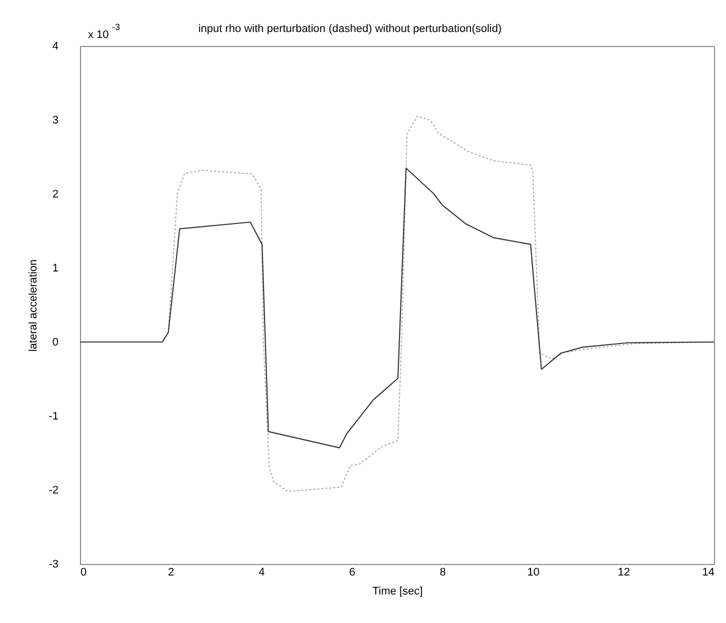  I want to click on x-tick-label: 2, so click(171, 572).